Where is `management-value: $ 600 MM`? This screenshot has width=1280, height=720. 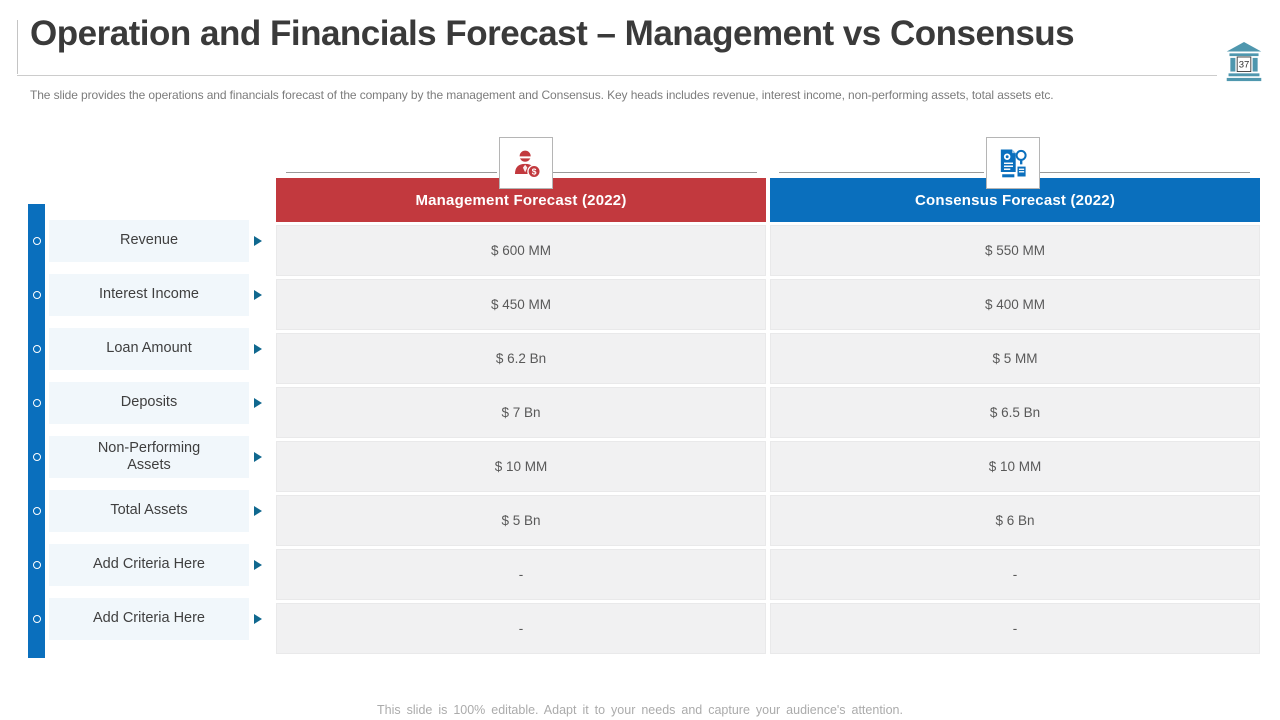
management-value: $ 600 MM is located at coordinates (521, 250).